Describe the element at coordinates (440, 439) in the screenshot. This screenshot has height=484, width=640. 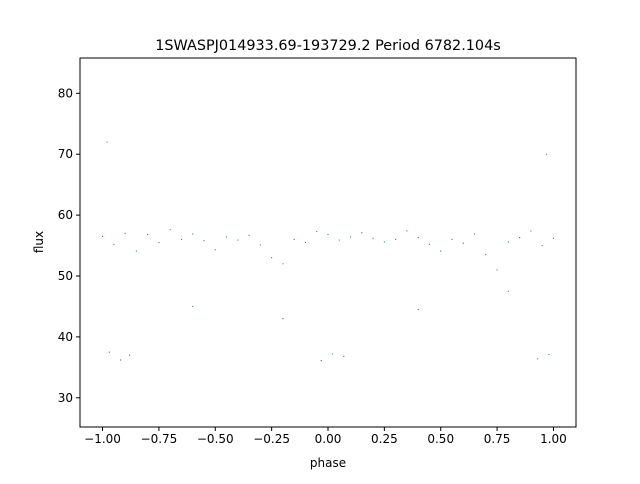
I see `x-tick-label: 0.50` at that location.